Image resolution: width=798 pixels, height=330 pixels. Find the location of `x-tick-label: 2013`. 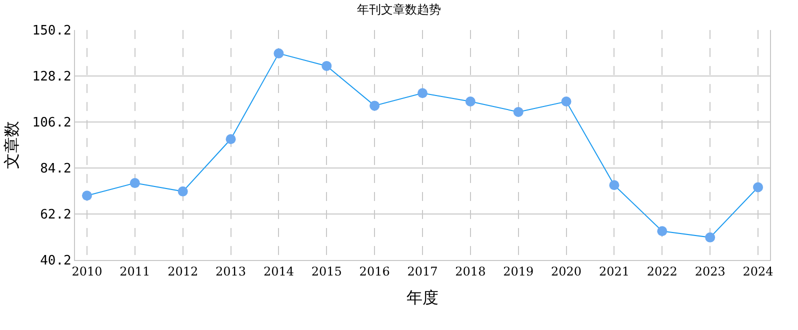

x-tick-label: 2013 is located at coordinates (231, 271).